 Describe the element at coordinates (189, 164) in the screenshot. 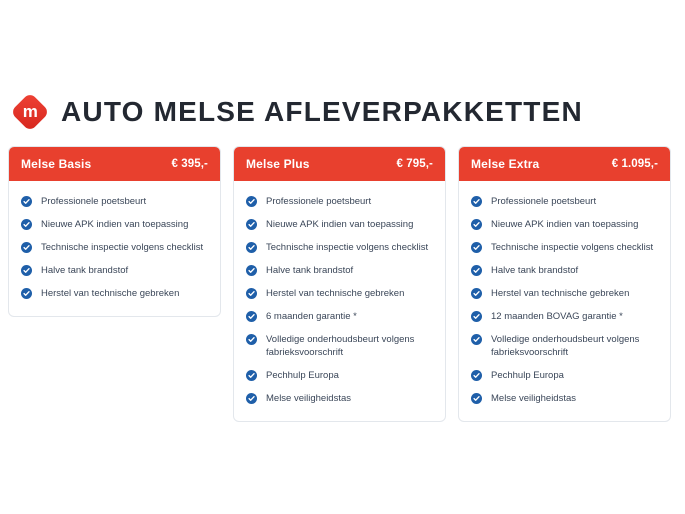

I see `package-price: € 395,-` at that location.